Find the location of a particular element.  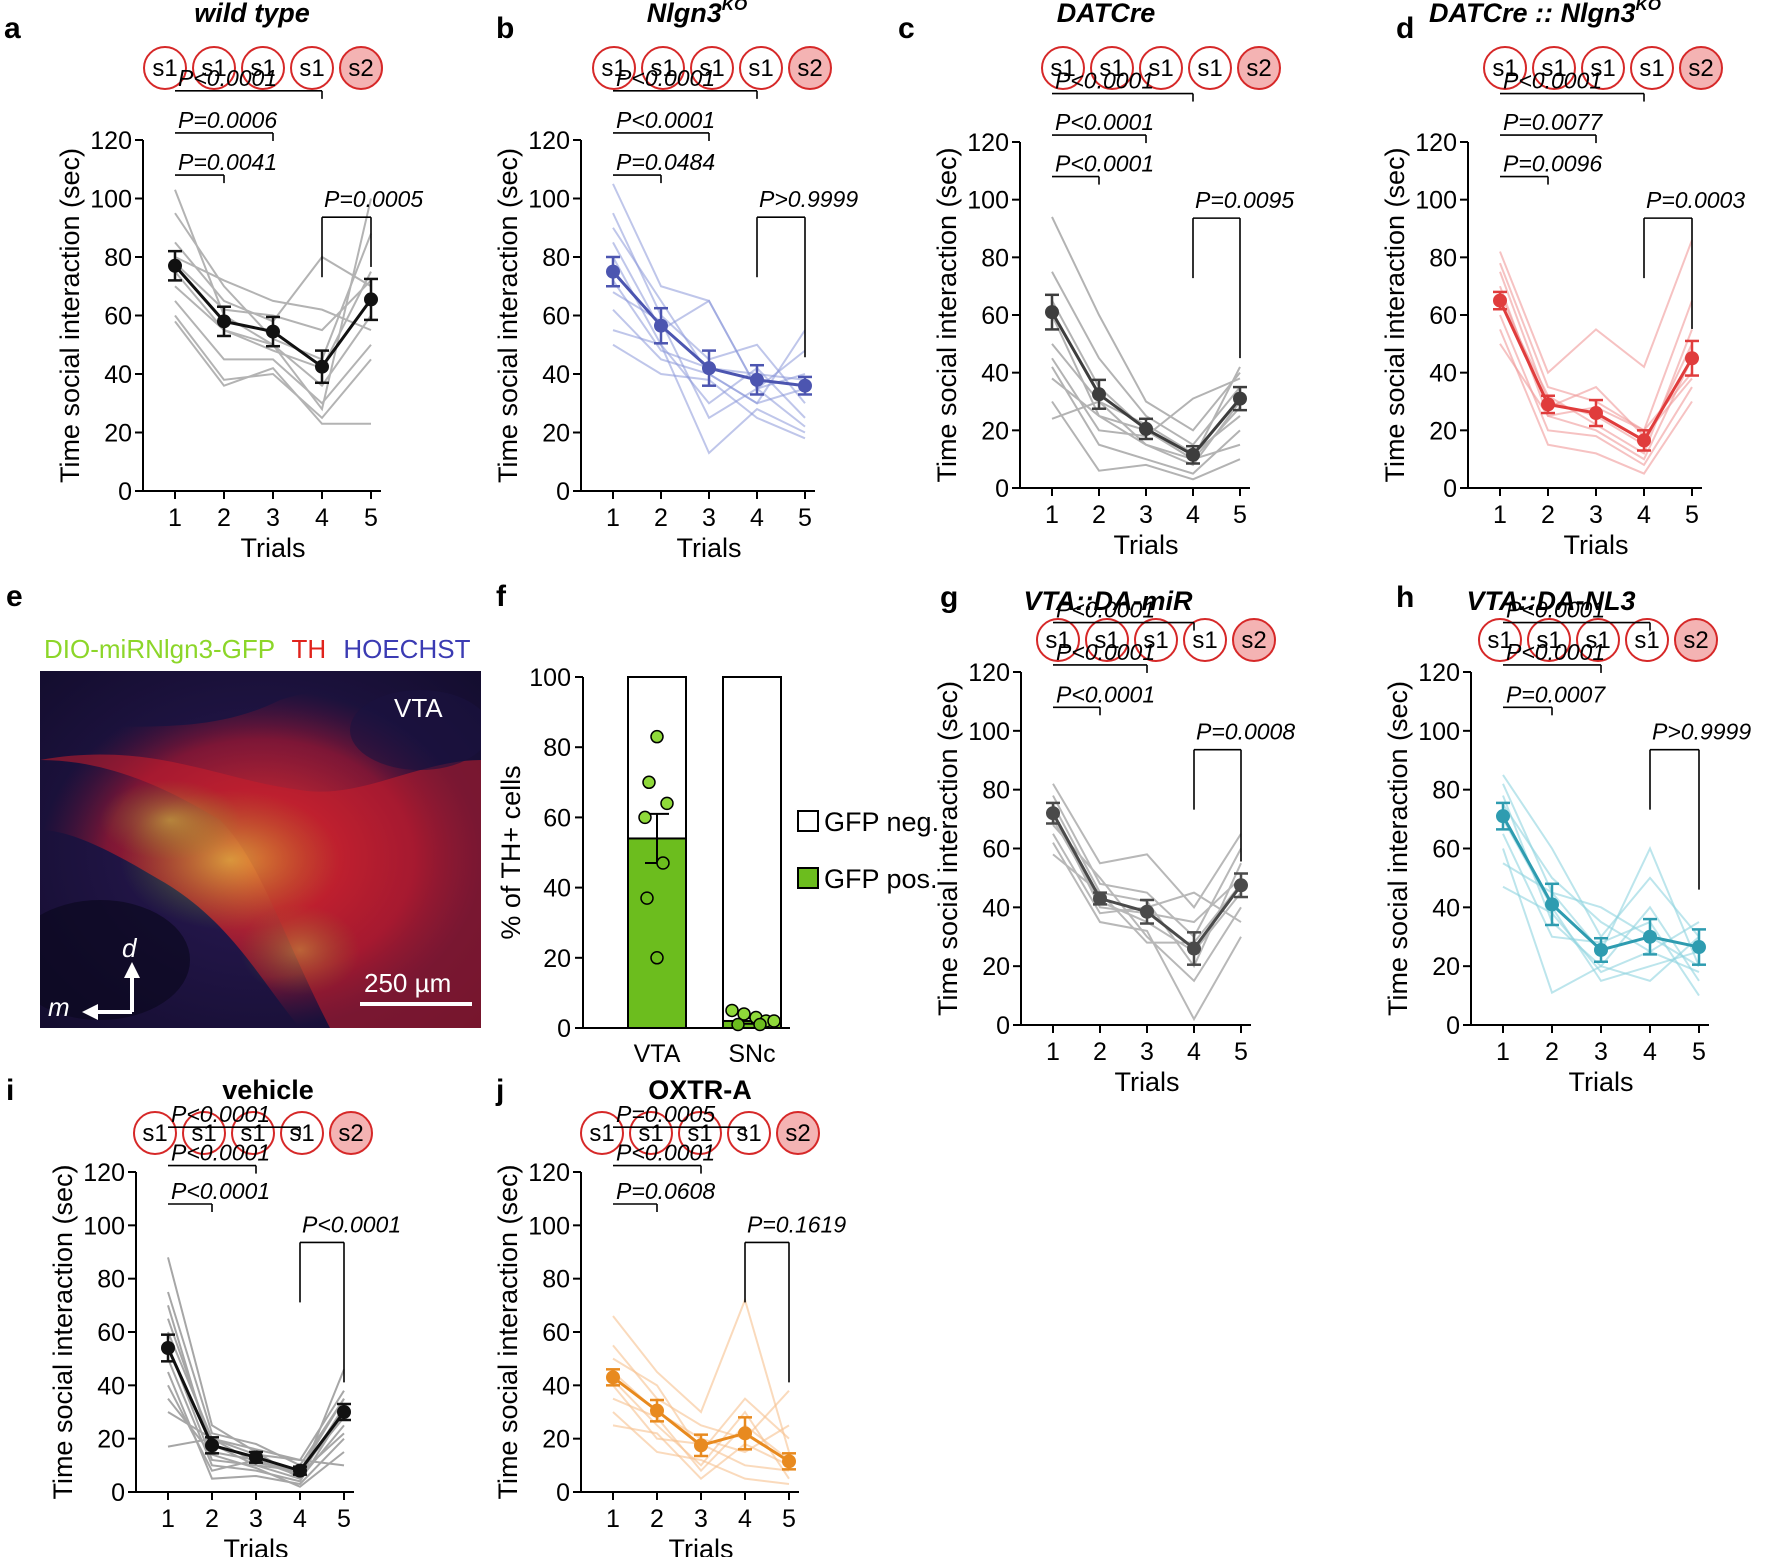

panel-label-g: g is located at coordinates (949, 597).